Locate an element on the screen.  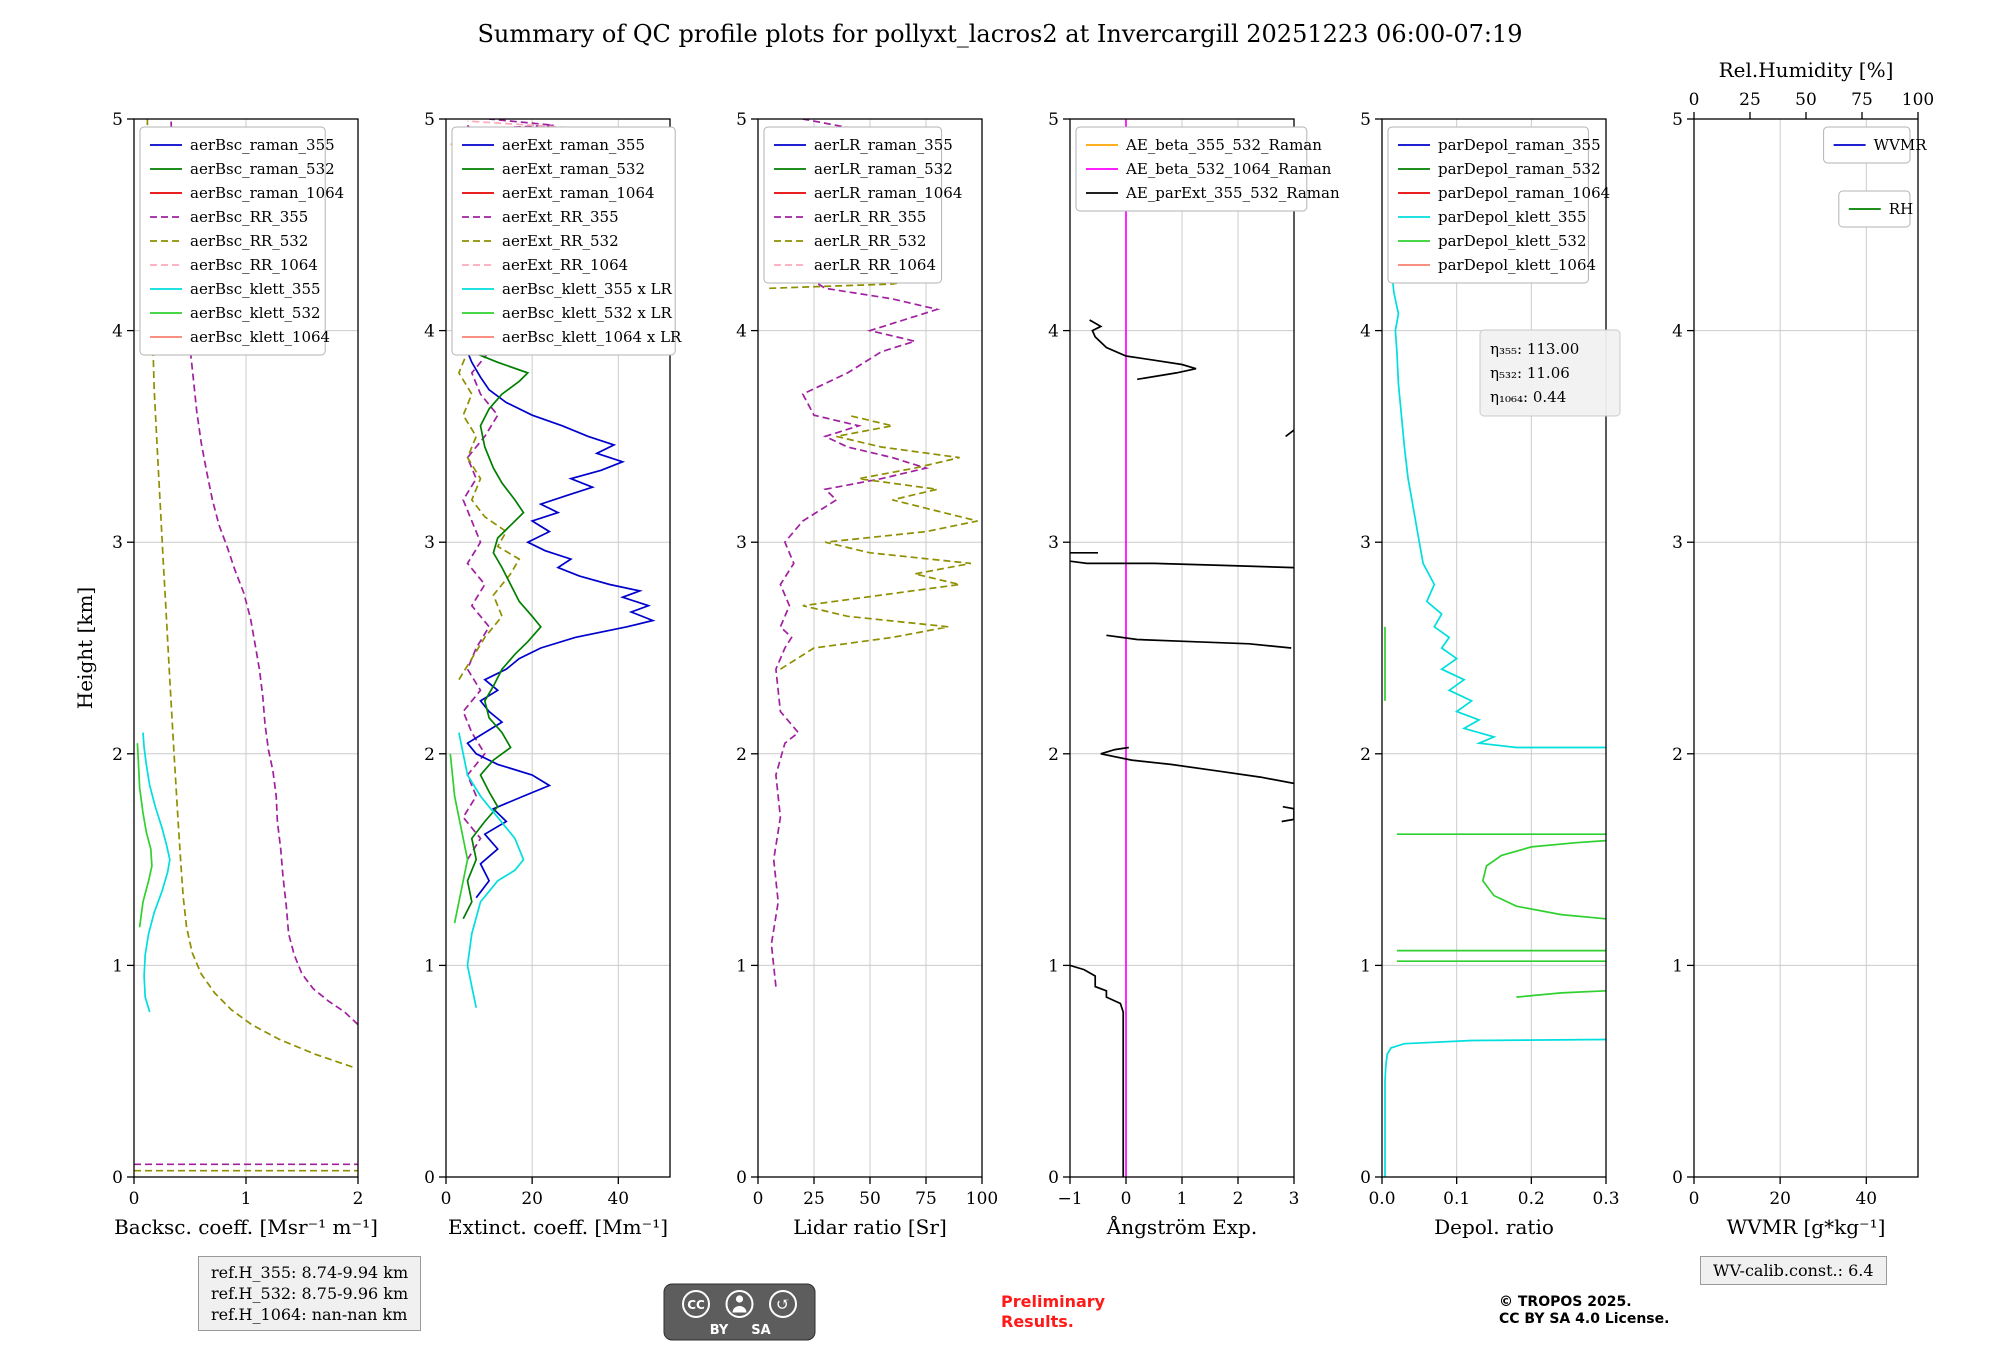
y-axis-label: Height [km] is located at coordinates (85, 648).